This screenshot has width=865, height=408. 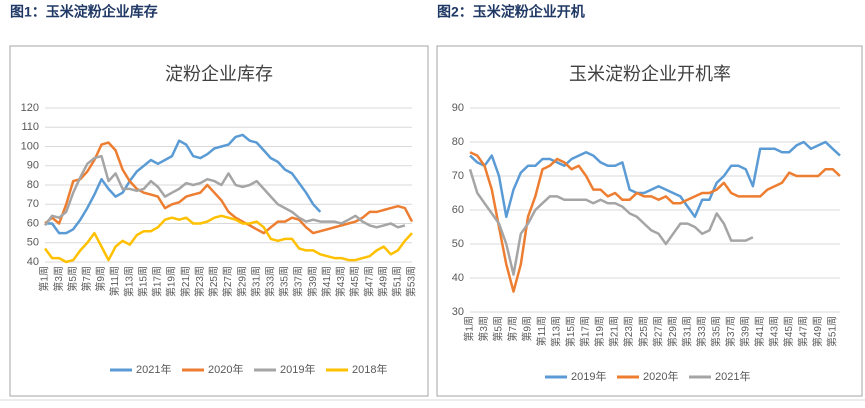 What do you see at coordinates (219, 74) in the screenshot?
I see `chart-title: 淀粉企业库存` at bounding box center [219, 74].